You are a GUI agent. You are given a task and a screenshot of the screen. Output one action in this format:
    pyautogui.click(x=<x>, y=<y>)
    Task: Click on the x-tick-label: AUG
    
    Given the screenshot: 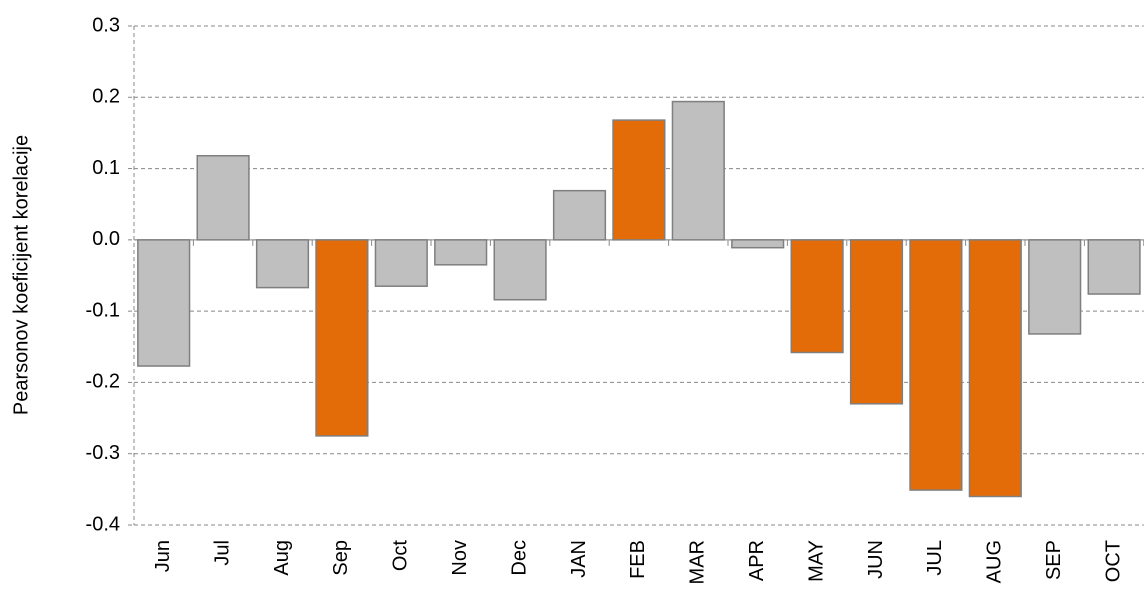 What is the action you would take?
    pyautogui.click(x=995, y=561)
    